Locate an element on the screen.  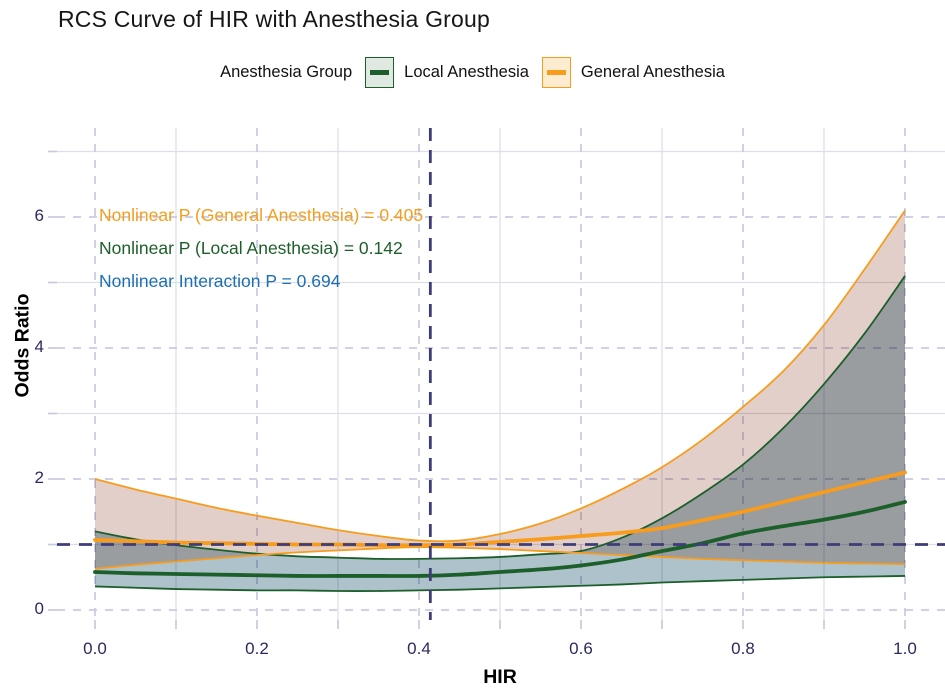
legend-title: Anesthesia Group is located at coordinates (286, 71).